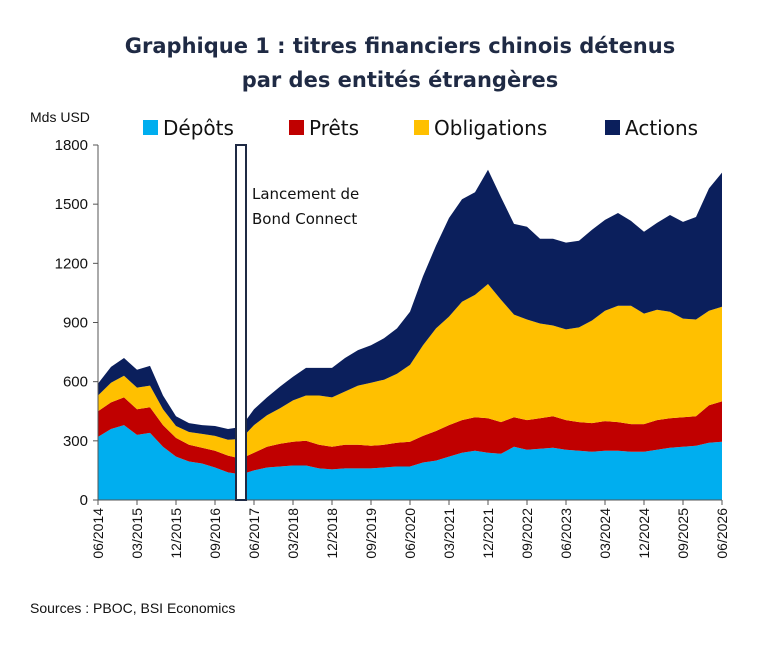  I want to click on y-axis-ticks: 0 300 600 900 1200 1500 1800, so click(76, 323).